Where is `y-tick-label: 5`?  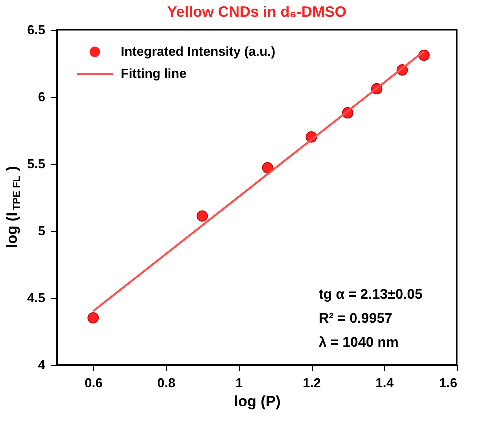 y-tick-label: 5 is located at coordinates (42, 231).